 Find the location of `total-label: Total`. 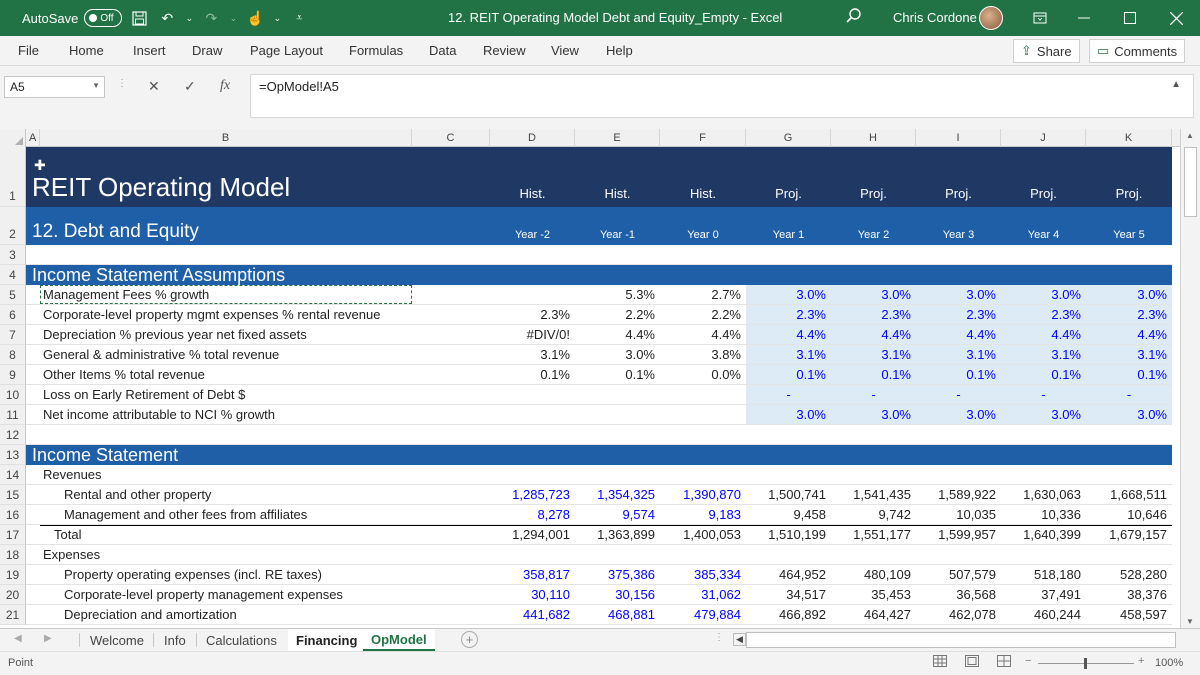

total-label: Total is located at coordinates (68, 534).